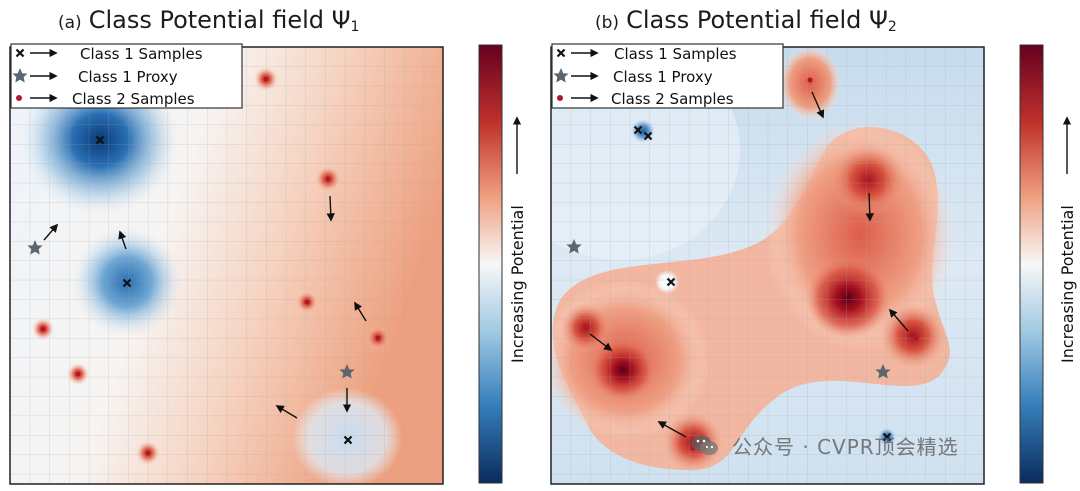 Image resolution: width=1080 pixels, height=491 pixels. Describe the element at coordinates (517, 284) in the screenshot. I see `panel-a-colorbar-label: Increasing Potential` at that location.